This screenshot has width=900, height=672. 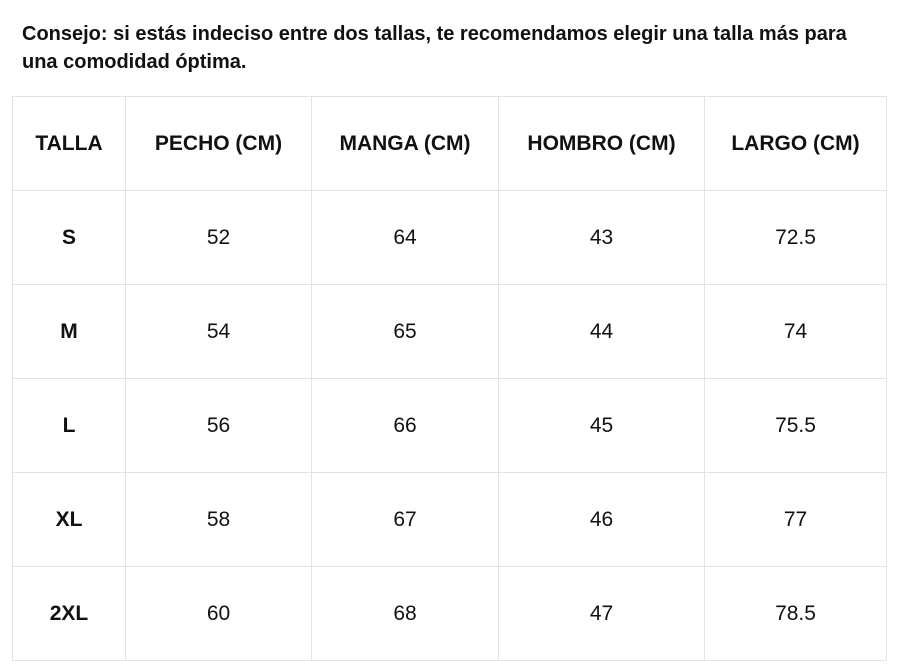 I want to click on table-row: S 52 64 43 72.5, so click(x=449, y=237).